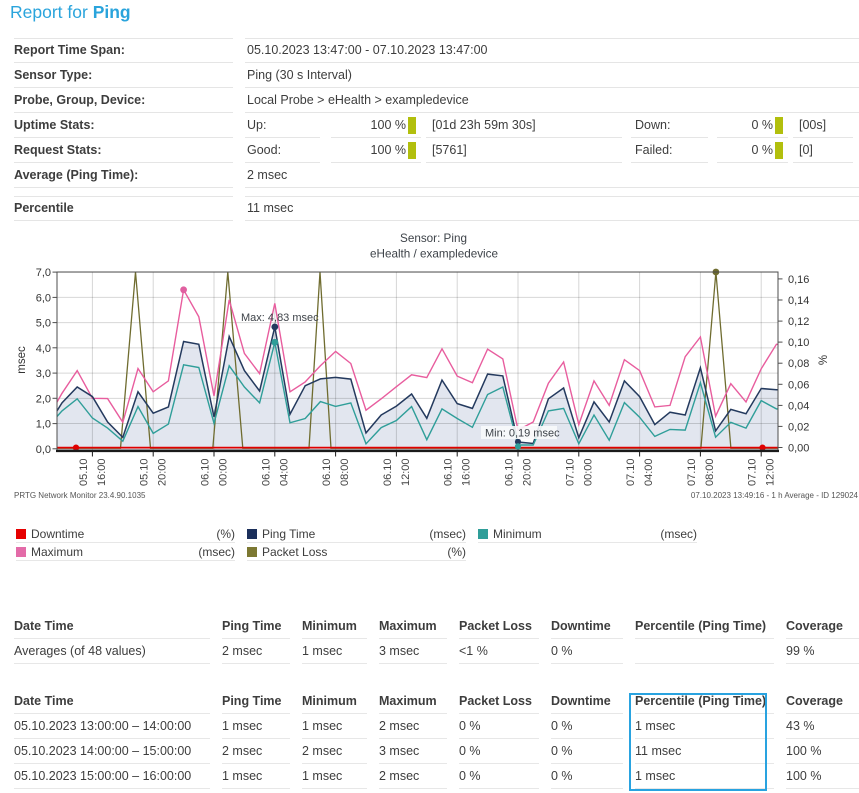 The width and height of the screenshot is (859, 793). What do you see at coordinates (798, 343) in the screenshot?
I see `svg-text: 0,10` at bounding box center [798, 343].